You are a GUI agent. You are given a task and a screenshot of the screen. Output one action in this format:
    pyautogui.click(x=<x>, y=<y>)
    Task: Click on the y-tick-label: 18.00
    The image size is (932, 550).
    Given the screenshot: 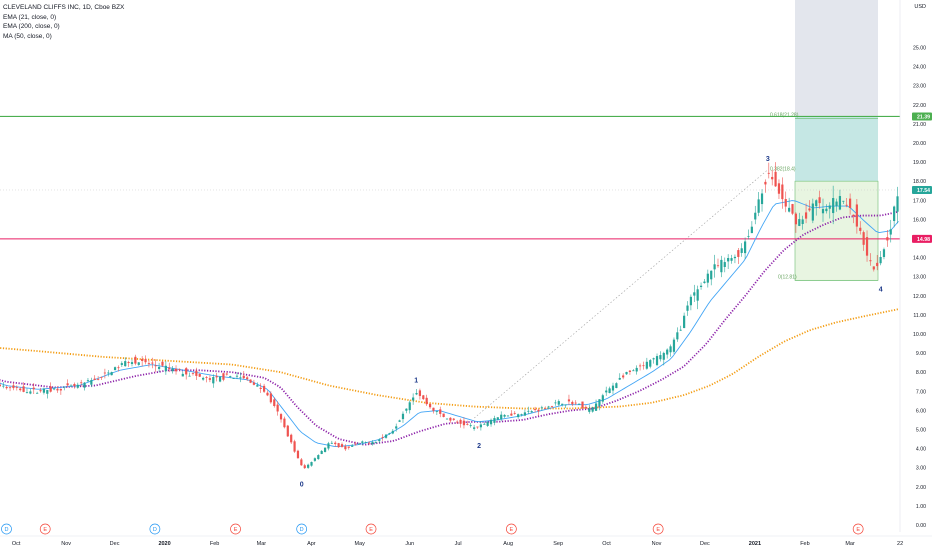 What is the action you would take?
    pyautogui.click(x=919, y=182)
    